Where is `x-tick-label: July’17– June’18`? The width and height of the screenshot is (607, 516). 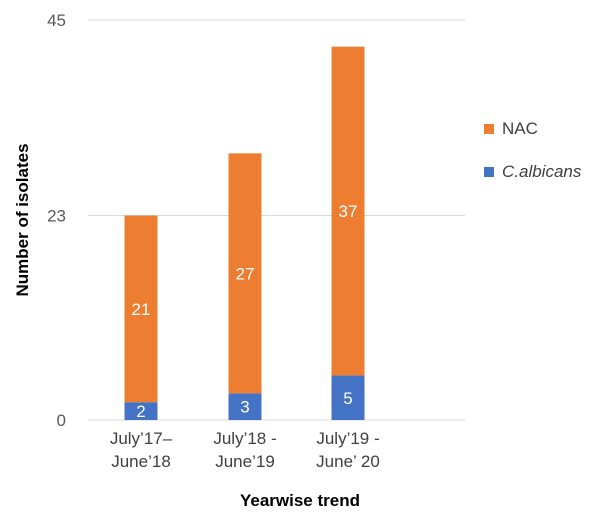
x-tick-label: July’17– June’18 is located at coordinates (141, 450).